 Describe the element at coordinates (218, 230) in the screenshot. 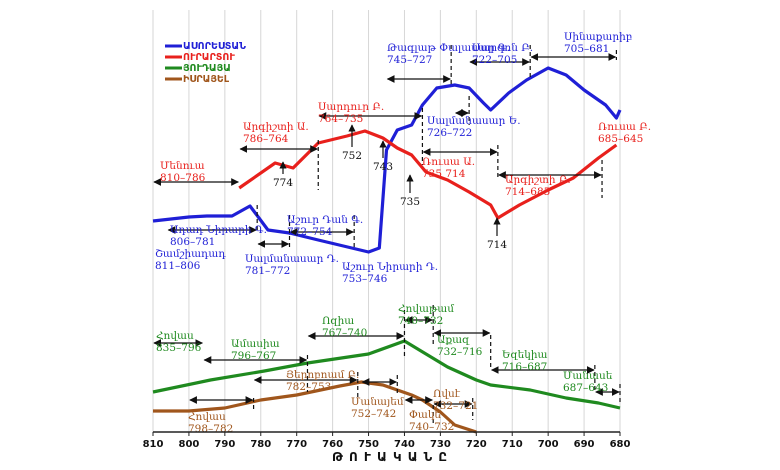

I see `reign-name-adad: Ադադ Նիրարի Գ.` at that location.